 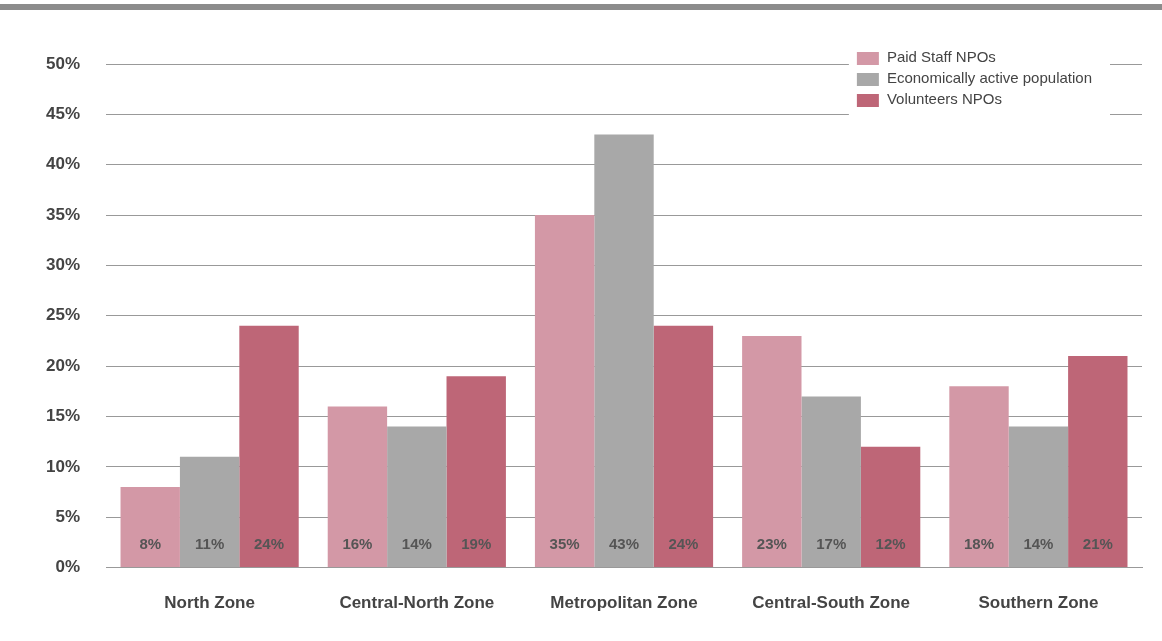 I want to click on y-tick-label: 0%, so click(x=68, y=567).